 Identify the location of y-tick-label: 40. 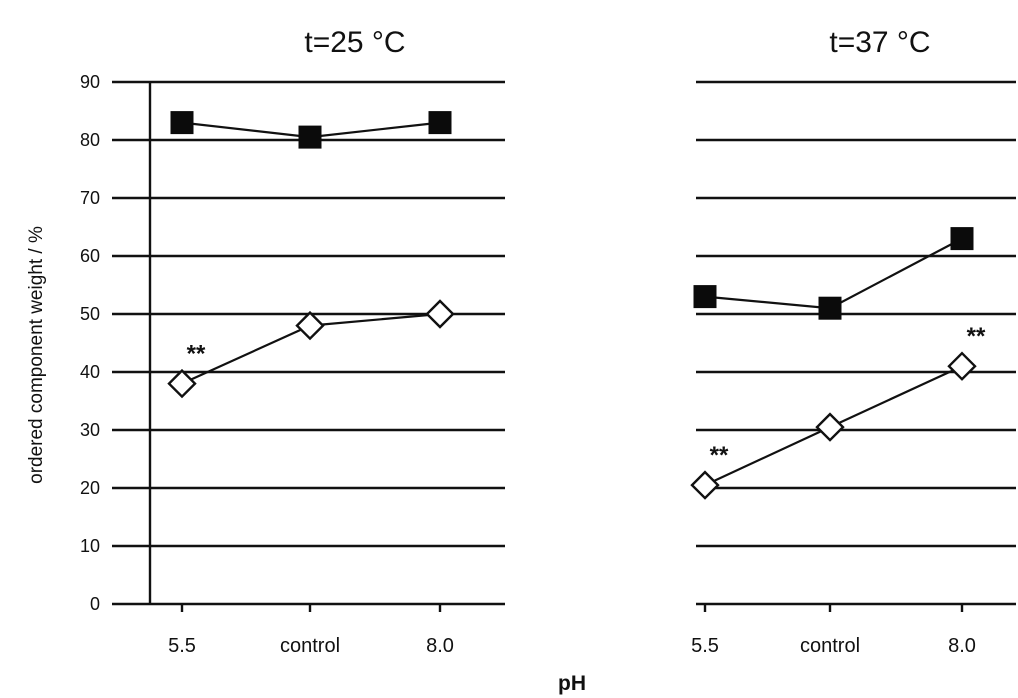
(90, 372).